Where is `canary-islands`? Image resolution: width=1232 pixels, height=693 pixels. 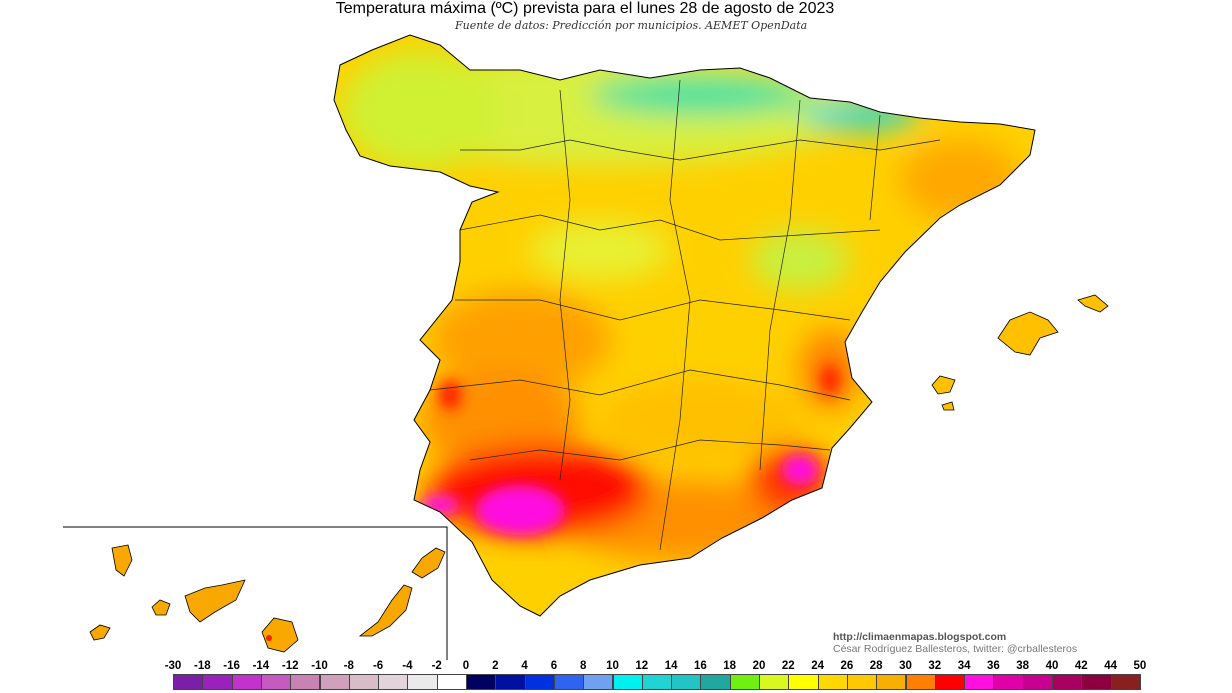
canary-islands is located at coordinates (267, 598).